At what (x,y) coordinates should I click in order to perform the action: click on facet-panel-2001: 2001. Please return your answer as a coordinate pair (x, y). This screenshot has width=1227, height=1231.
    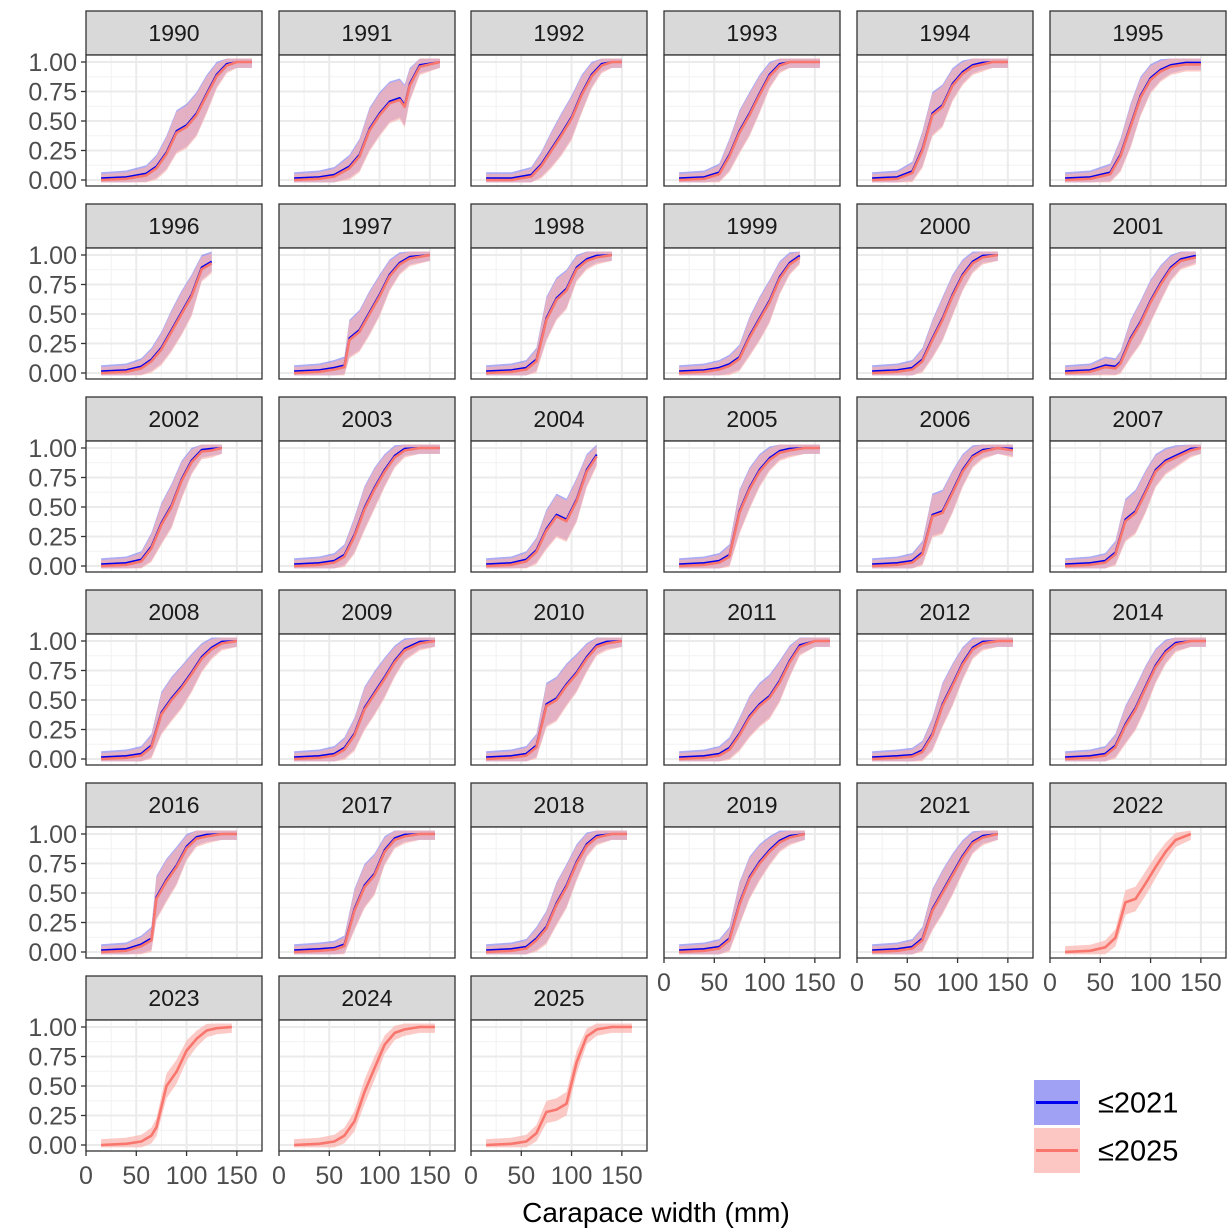
    Looking at the image, I should click on (1138, 291).